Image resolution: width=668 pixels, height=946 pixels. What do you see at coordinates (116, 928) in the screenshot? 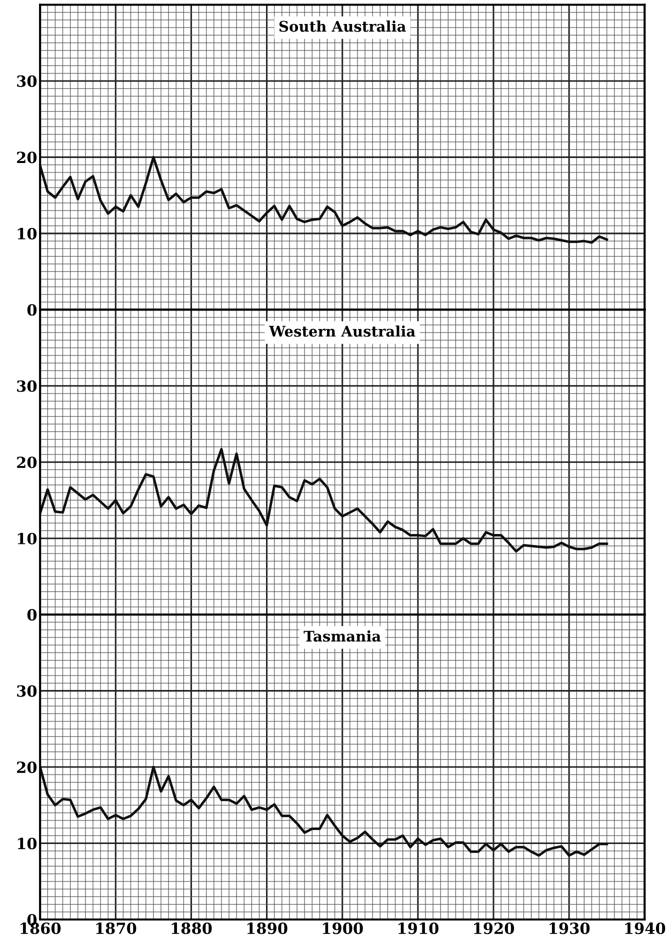
I see `x-tick-label: 1870` at bounding box center [116, 928].